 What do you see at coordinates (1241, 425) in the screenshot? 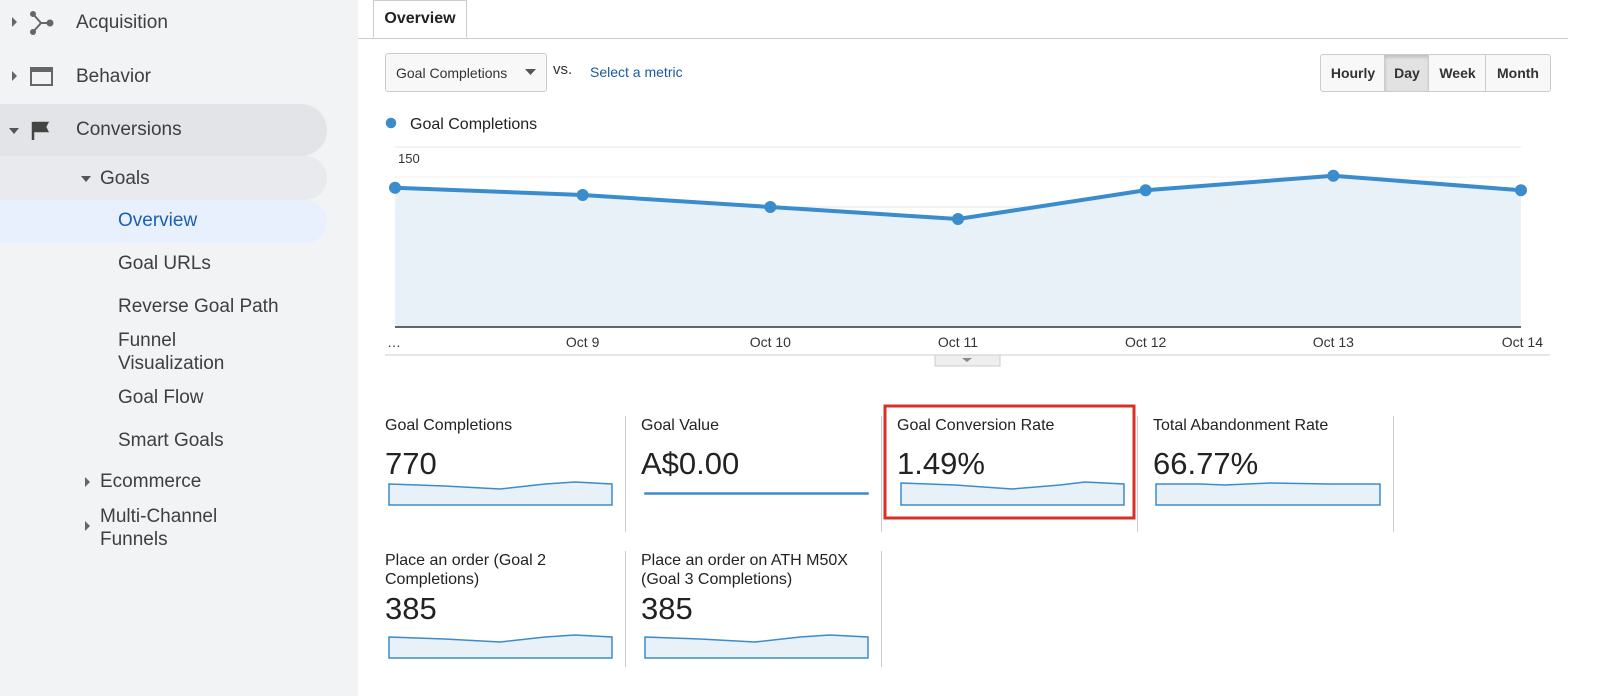
I see `scorecard-title: Total Abandonment Rate` at bounding box center [1241, 425].